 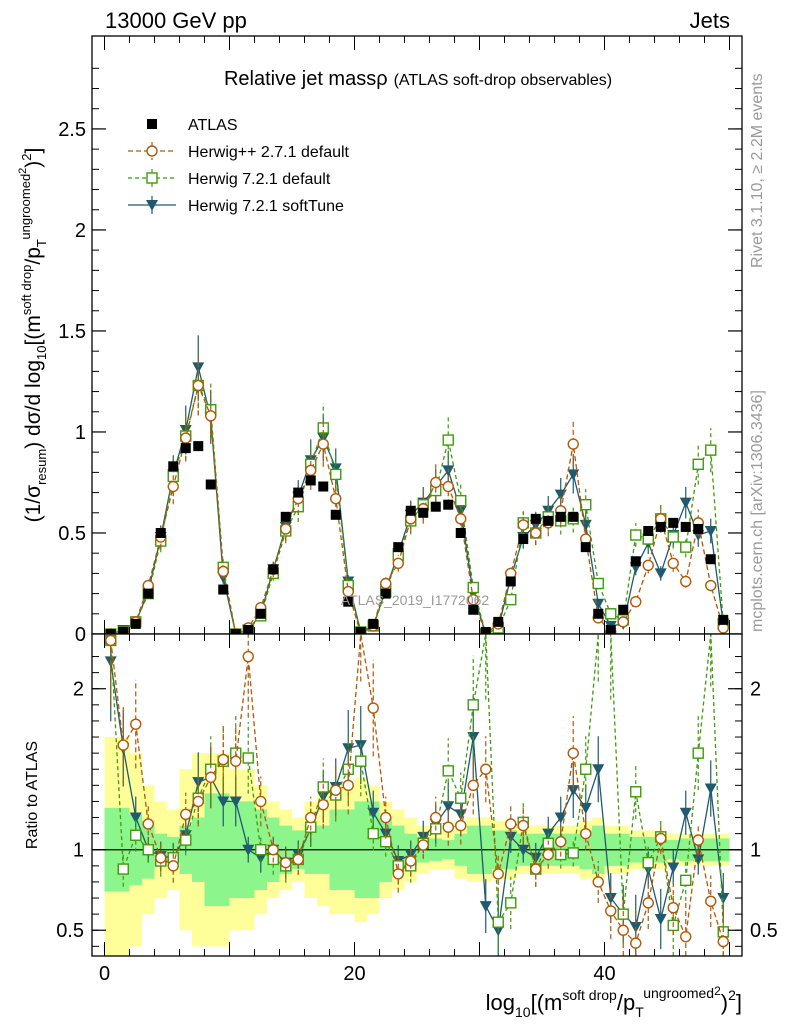 I want to click on ratio-ylabel-text: Ratio to ATLAS, so click(x=32, y=795).